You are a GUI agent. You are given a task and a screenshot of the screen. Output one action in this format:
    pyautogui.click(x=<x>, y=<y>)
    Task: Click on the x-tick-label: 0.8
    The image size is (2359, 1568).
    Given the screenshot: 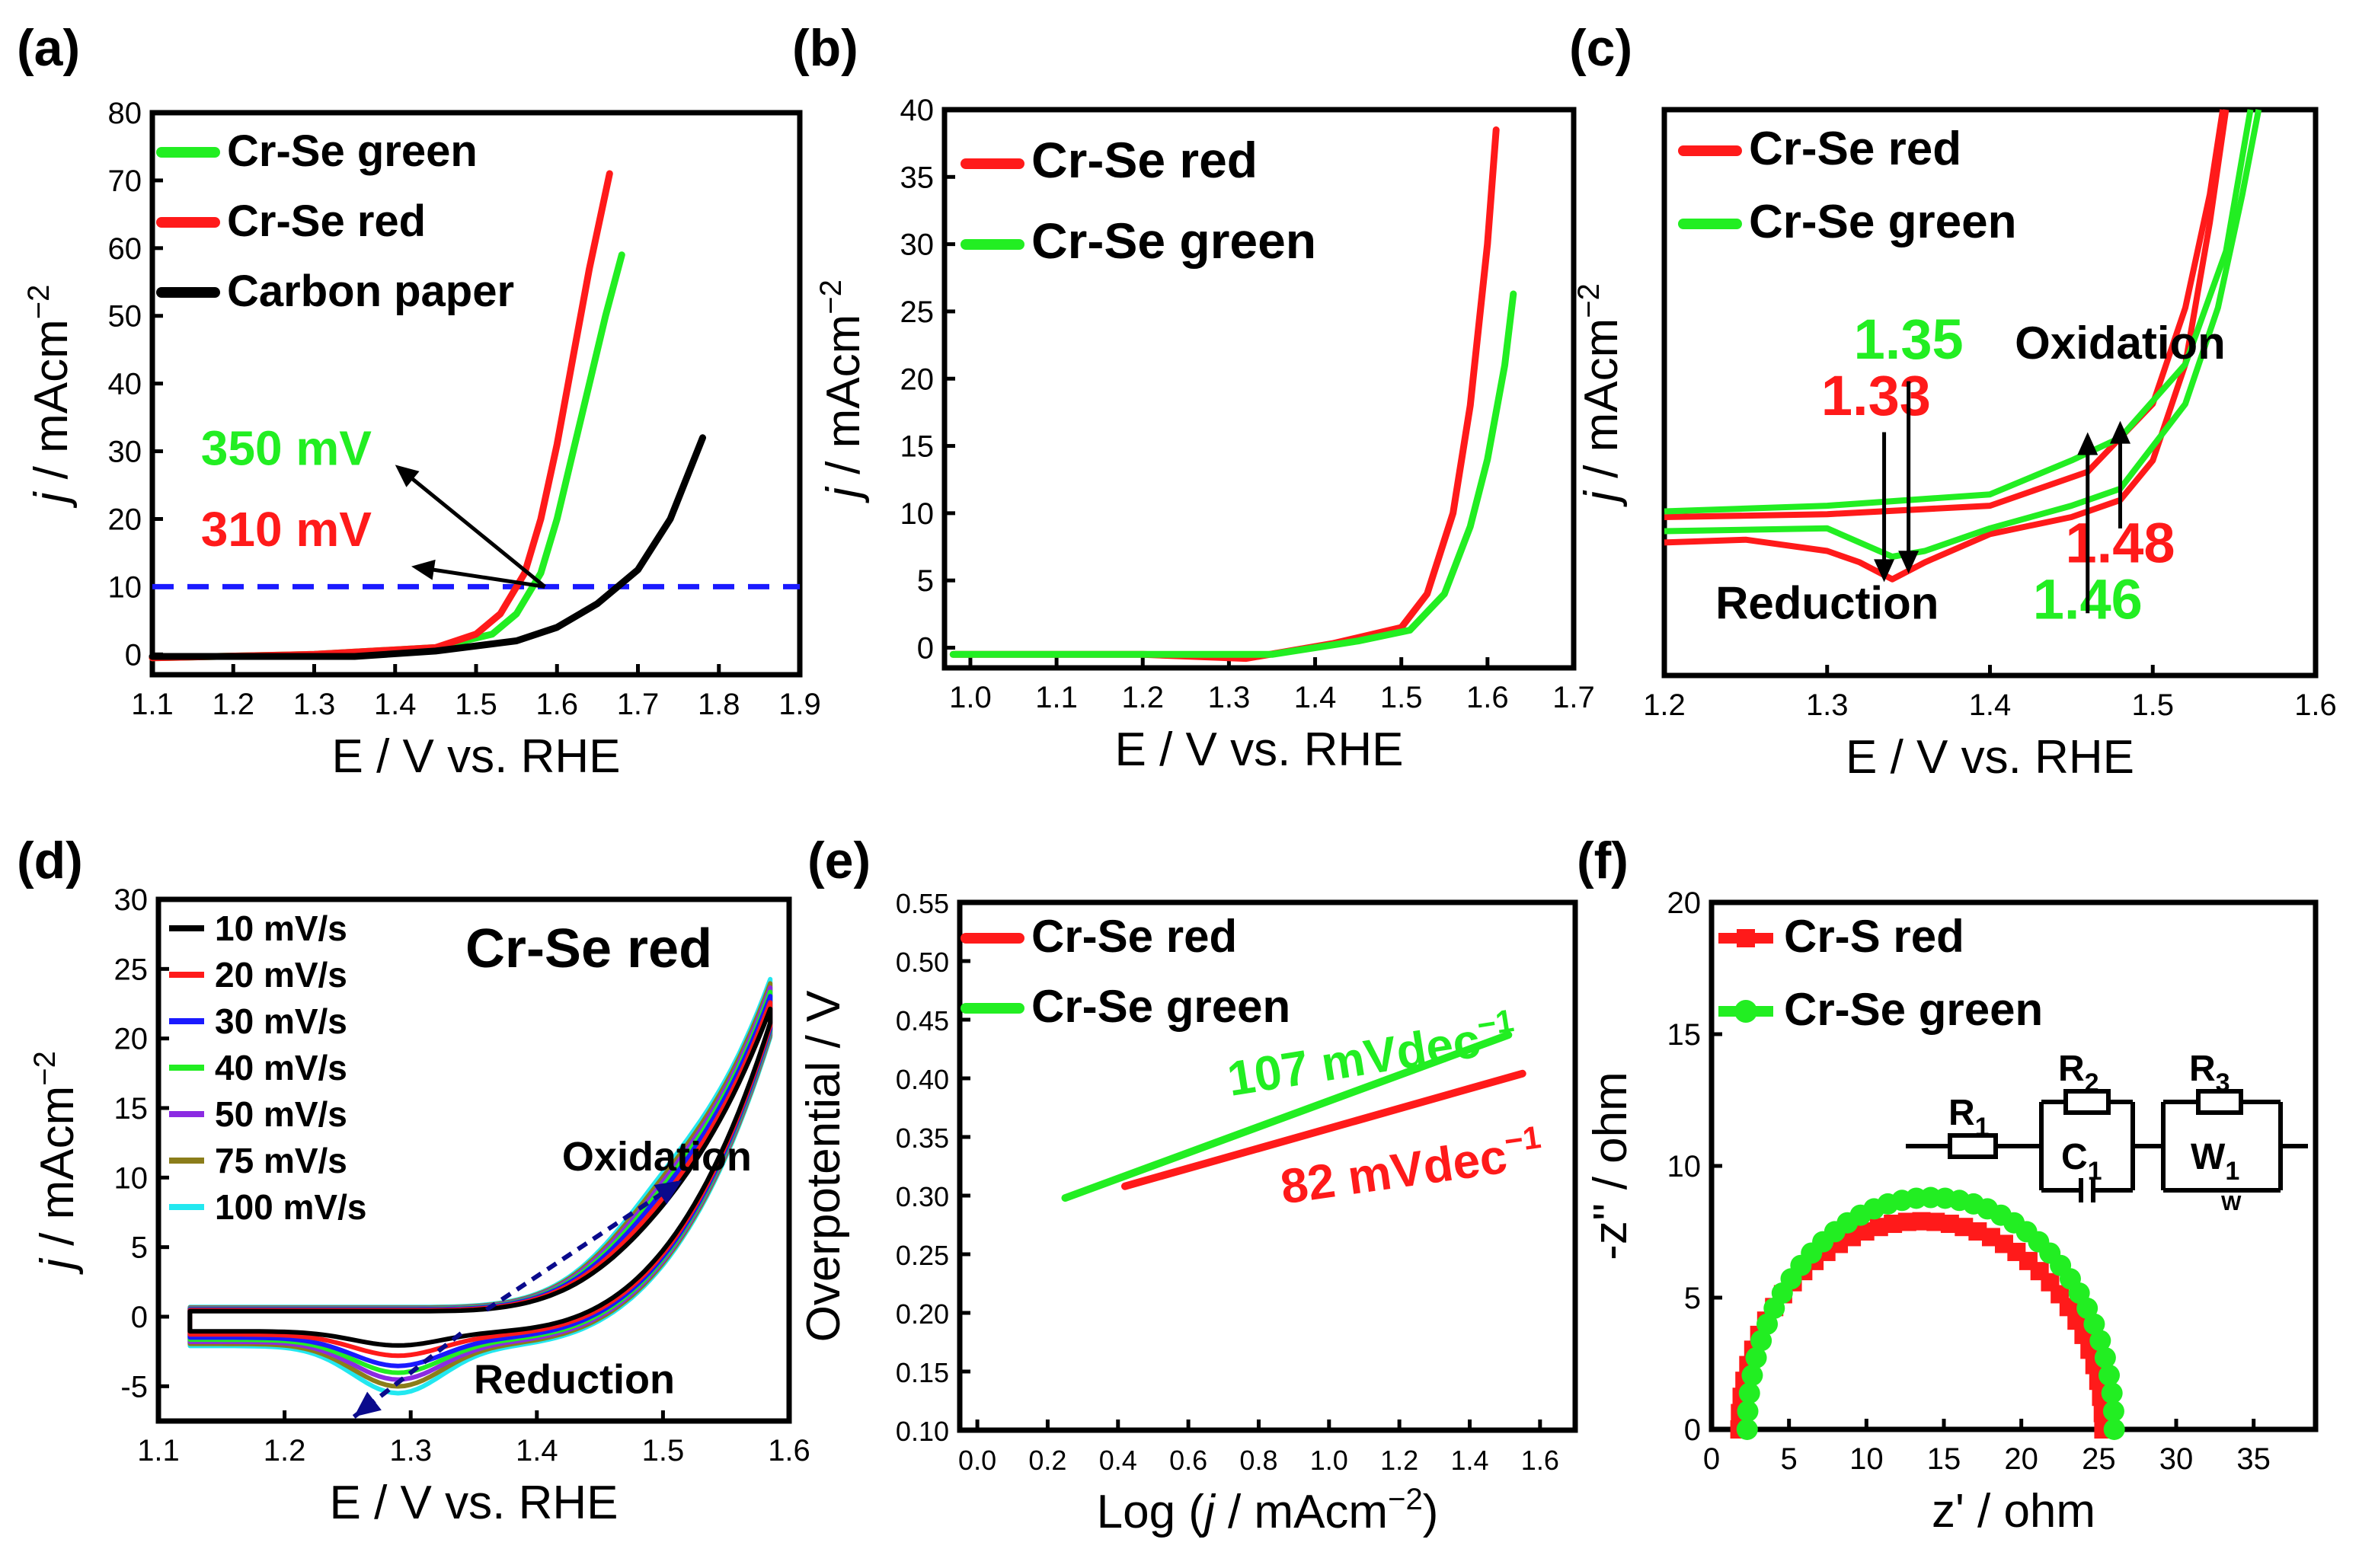 What is the action you would take?
    pyautogui.click(x=1258, y=1461)
    